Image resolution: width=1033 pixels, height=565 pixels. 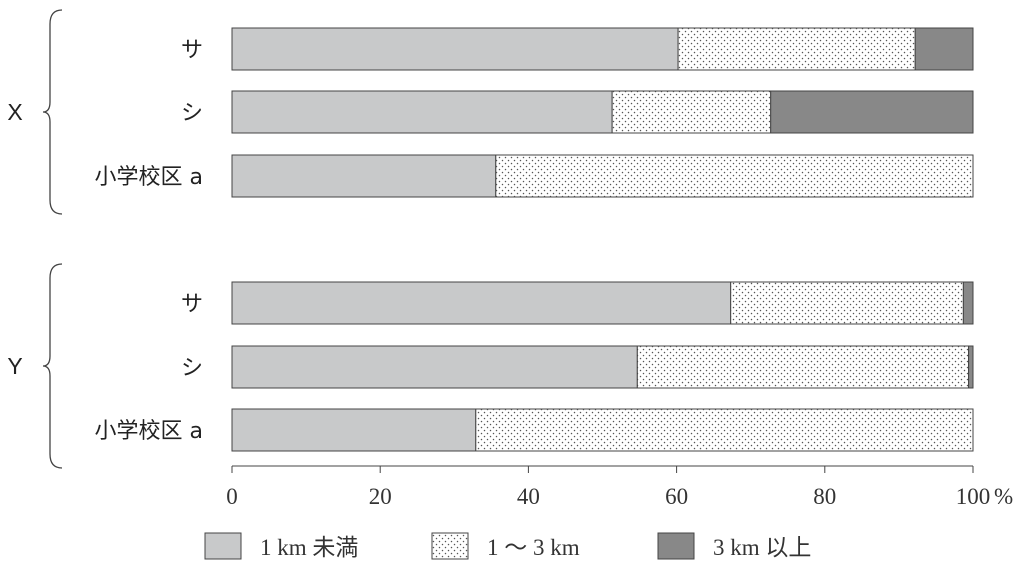 What do you see at coordinates (676, 496) in the screenshot?
I see `x-tick-label: 60` at bounding box center [676, 496].